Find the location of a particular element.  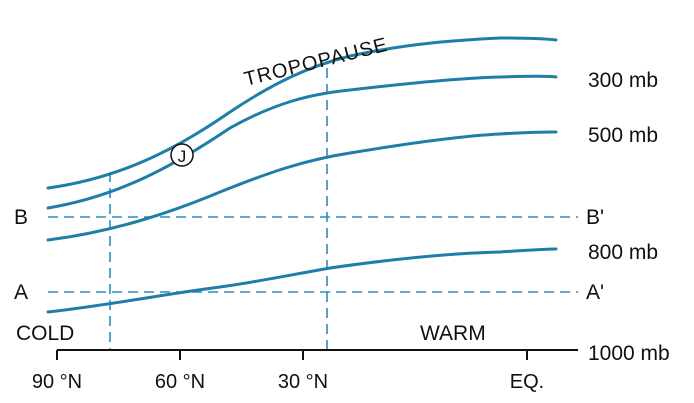

pressure-label-800mb: 800 mb is located at coordinates (623, 252).